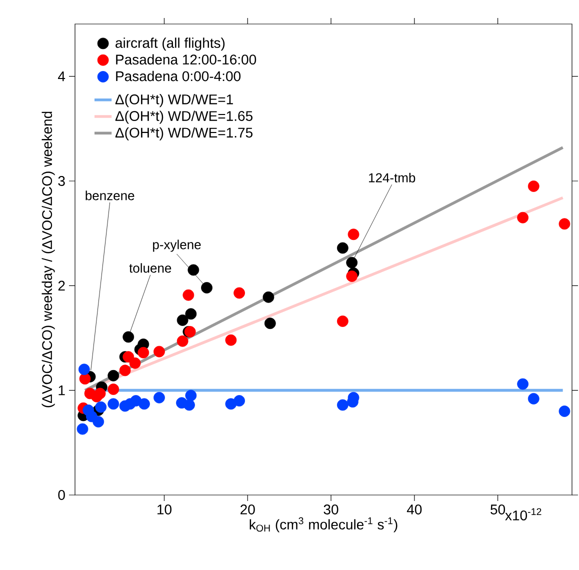 The image size is (579, 570). I want to click on legend-label: Pasadena 12:00-16:00, so click(186, 59).